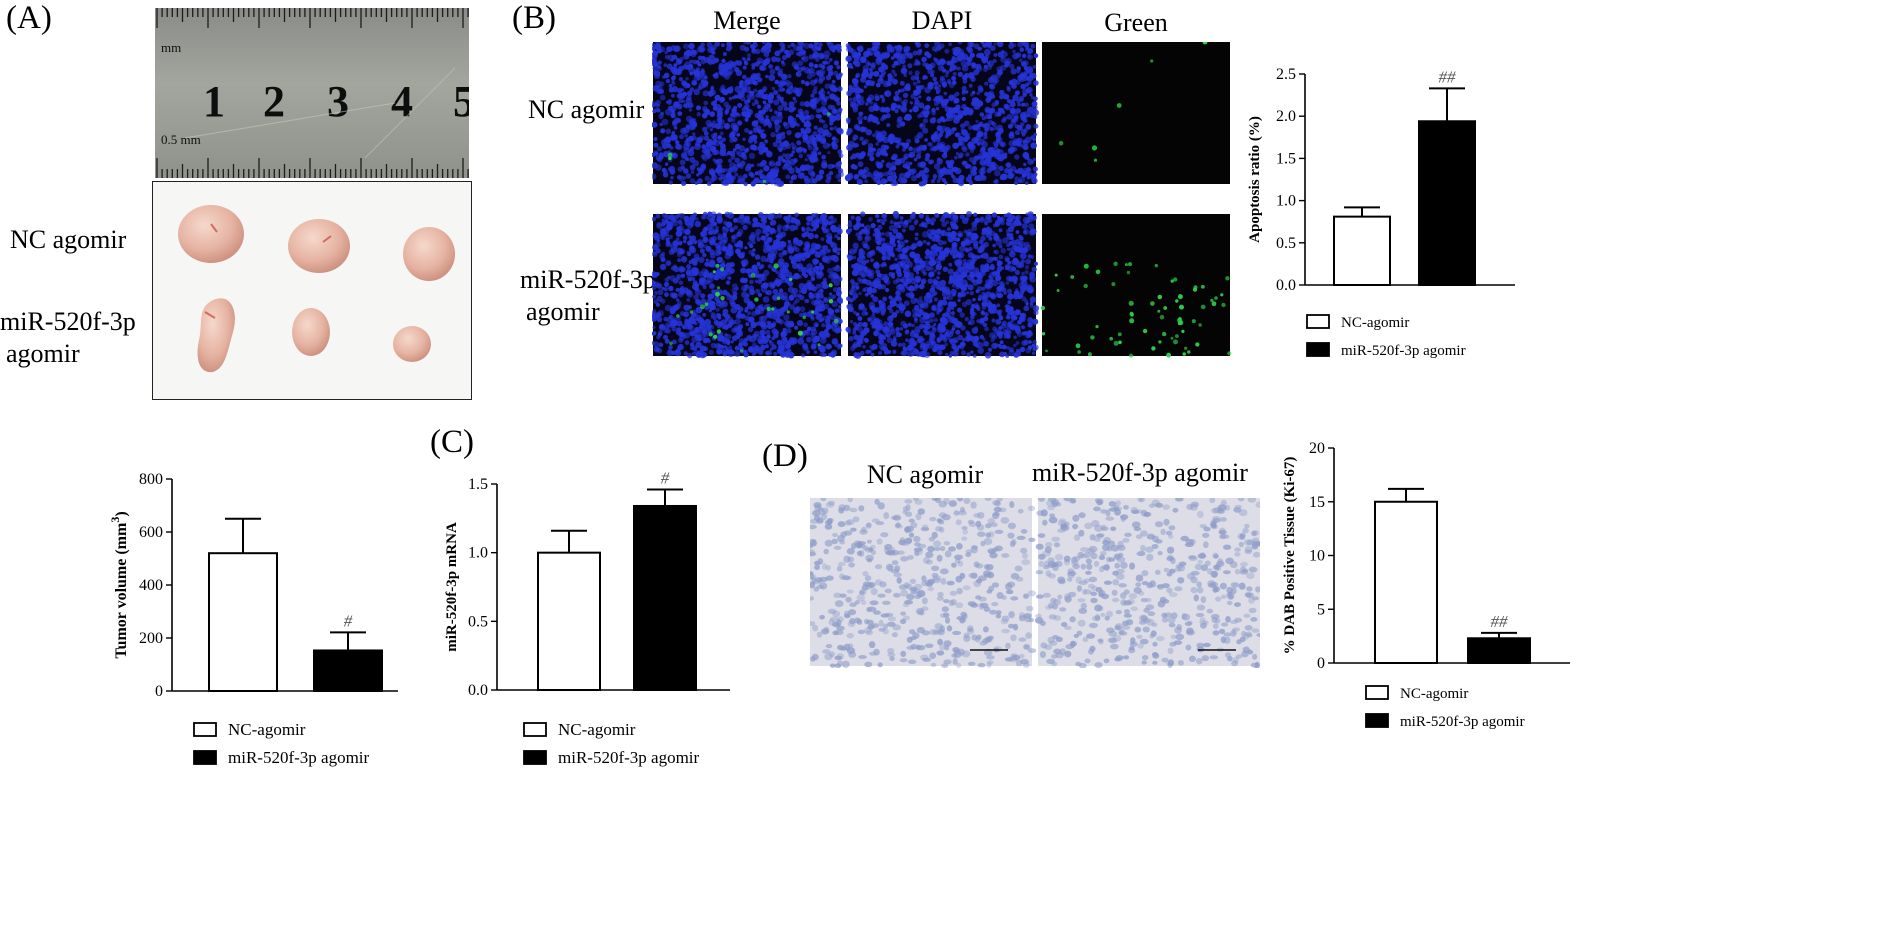 This screenshot has height=928, width=1900. What do you see at coordinates (1136, 113) in the screenshot?
I see `tunel-nc-green` at bounding box center [1136, 113].